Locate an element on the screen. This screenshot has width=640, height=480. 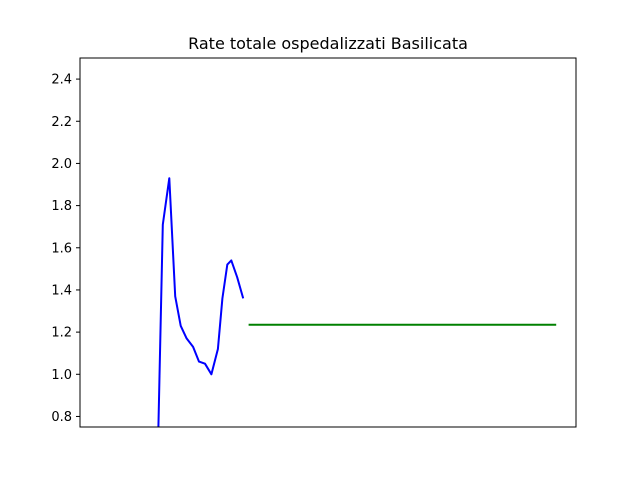
y-tick-label: 1.0 is located at coordinates (61, 375).